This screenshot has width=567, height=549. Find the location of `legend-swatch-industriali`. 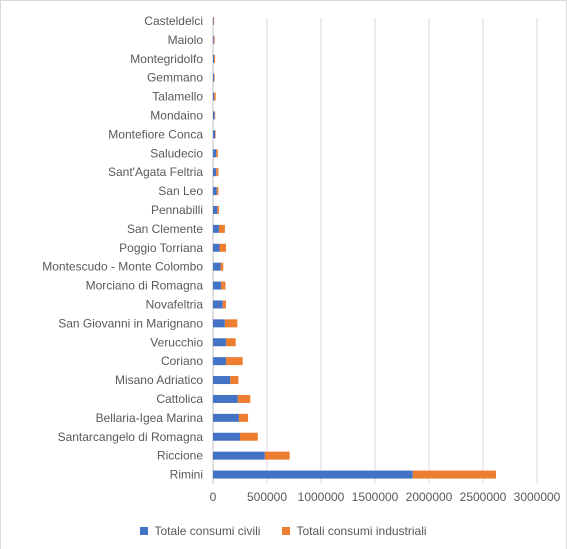

legend-swatch-industriali is located at coordinates (286, 531).